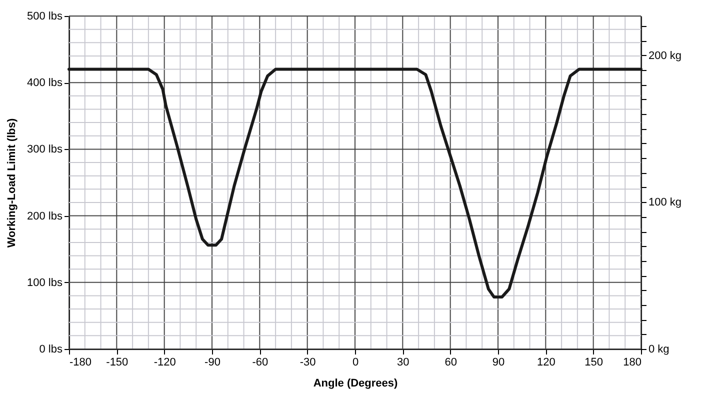 This screenshot has width=713, height=402. Describe the element at coordinates (659, 350) in the screenshot. I see `y2-tick-label: 0 kg` at that location.